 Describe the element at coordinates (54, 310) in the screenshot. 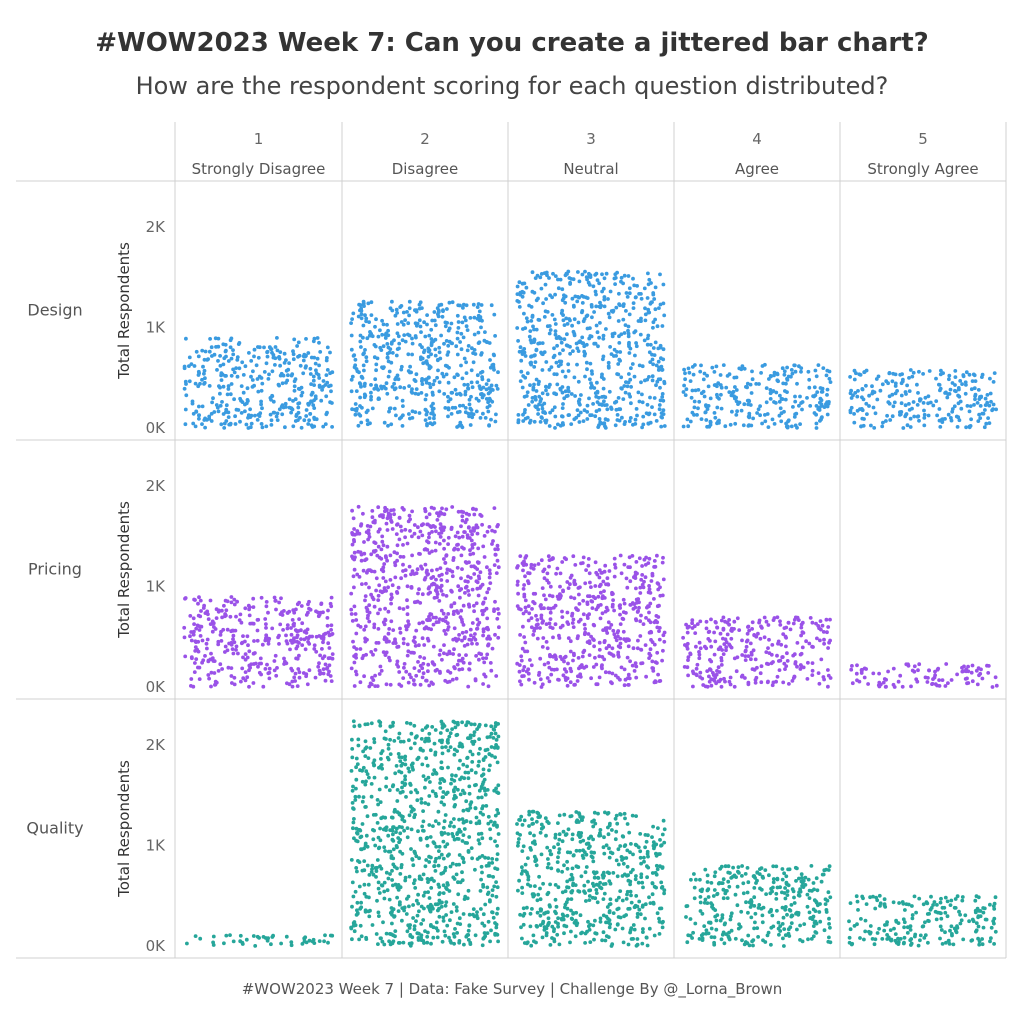

I see `row-question-label: Design` at that location.